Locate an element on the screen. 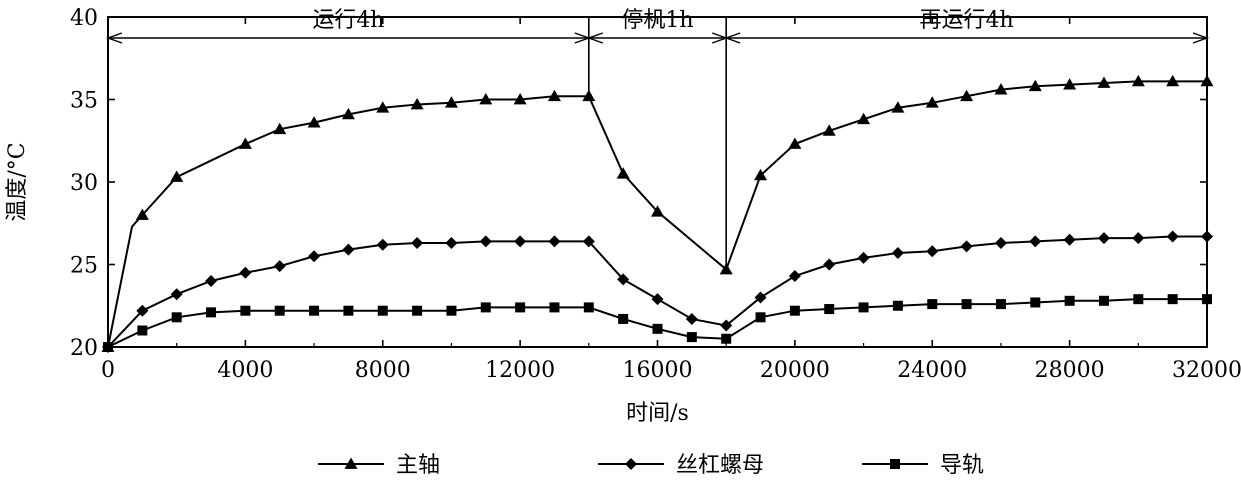  legend-marker is located at coordinates (631, 464).